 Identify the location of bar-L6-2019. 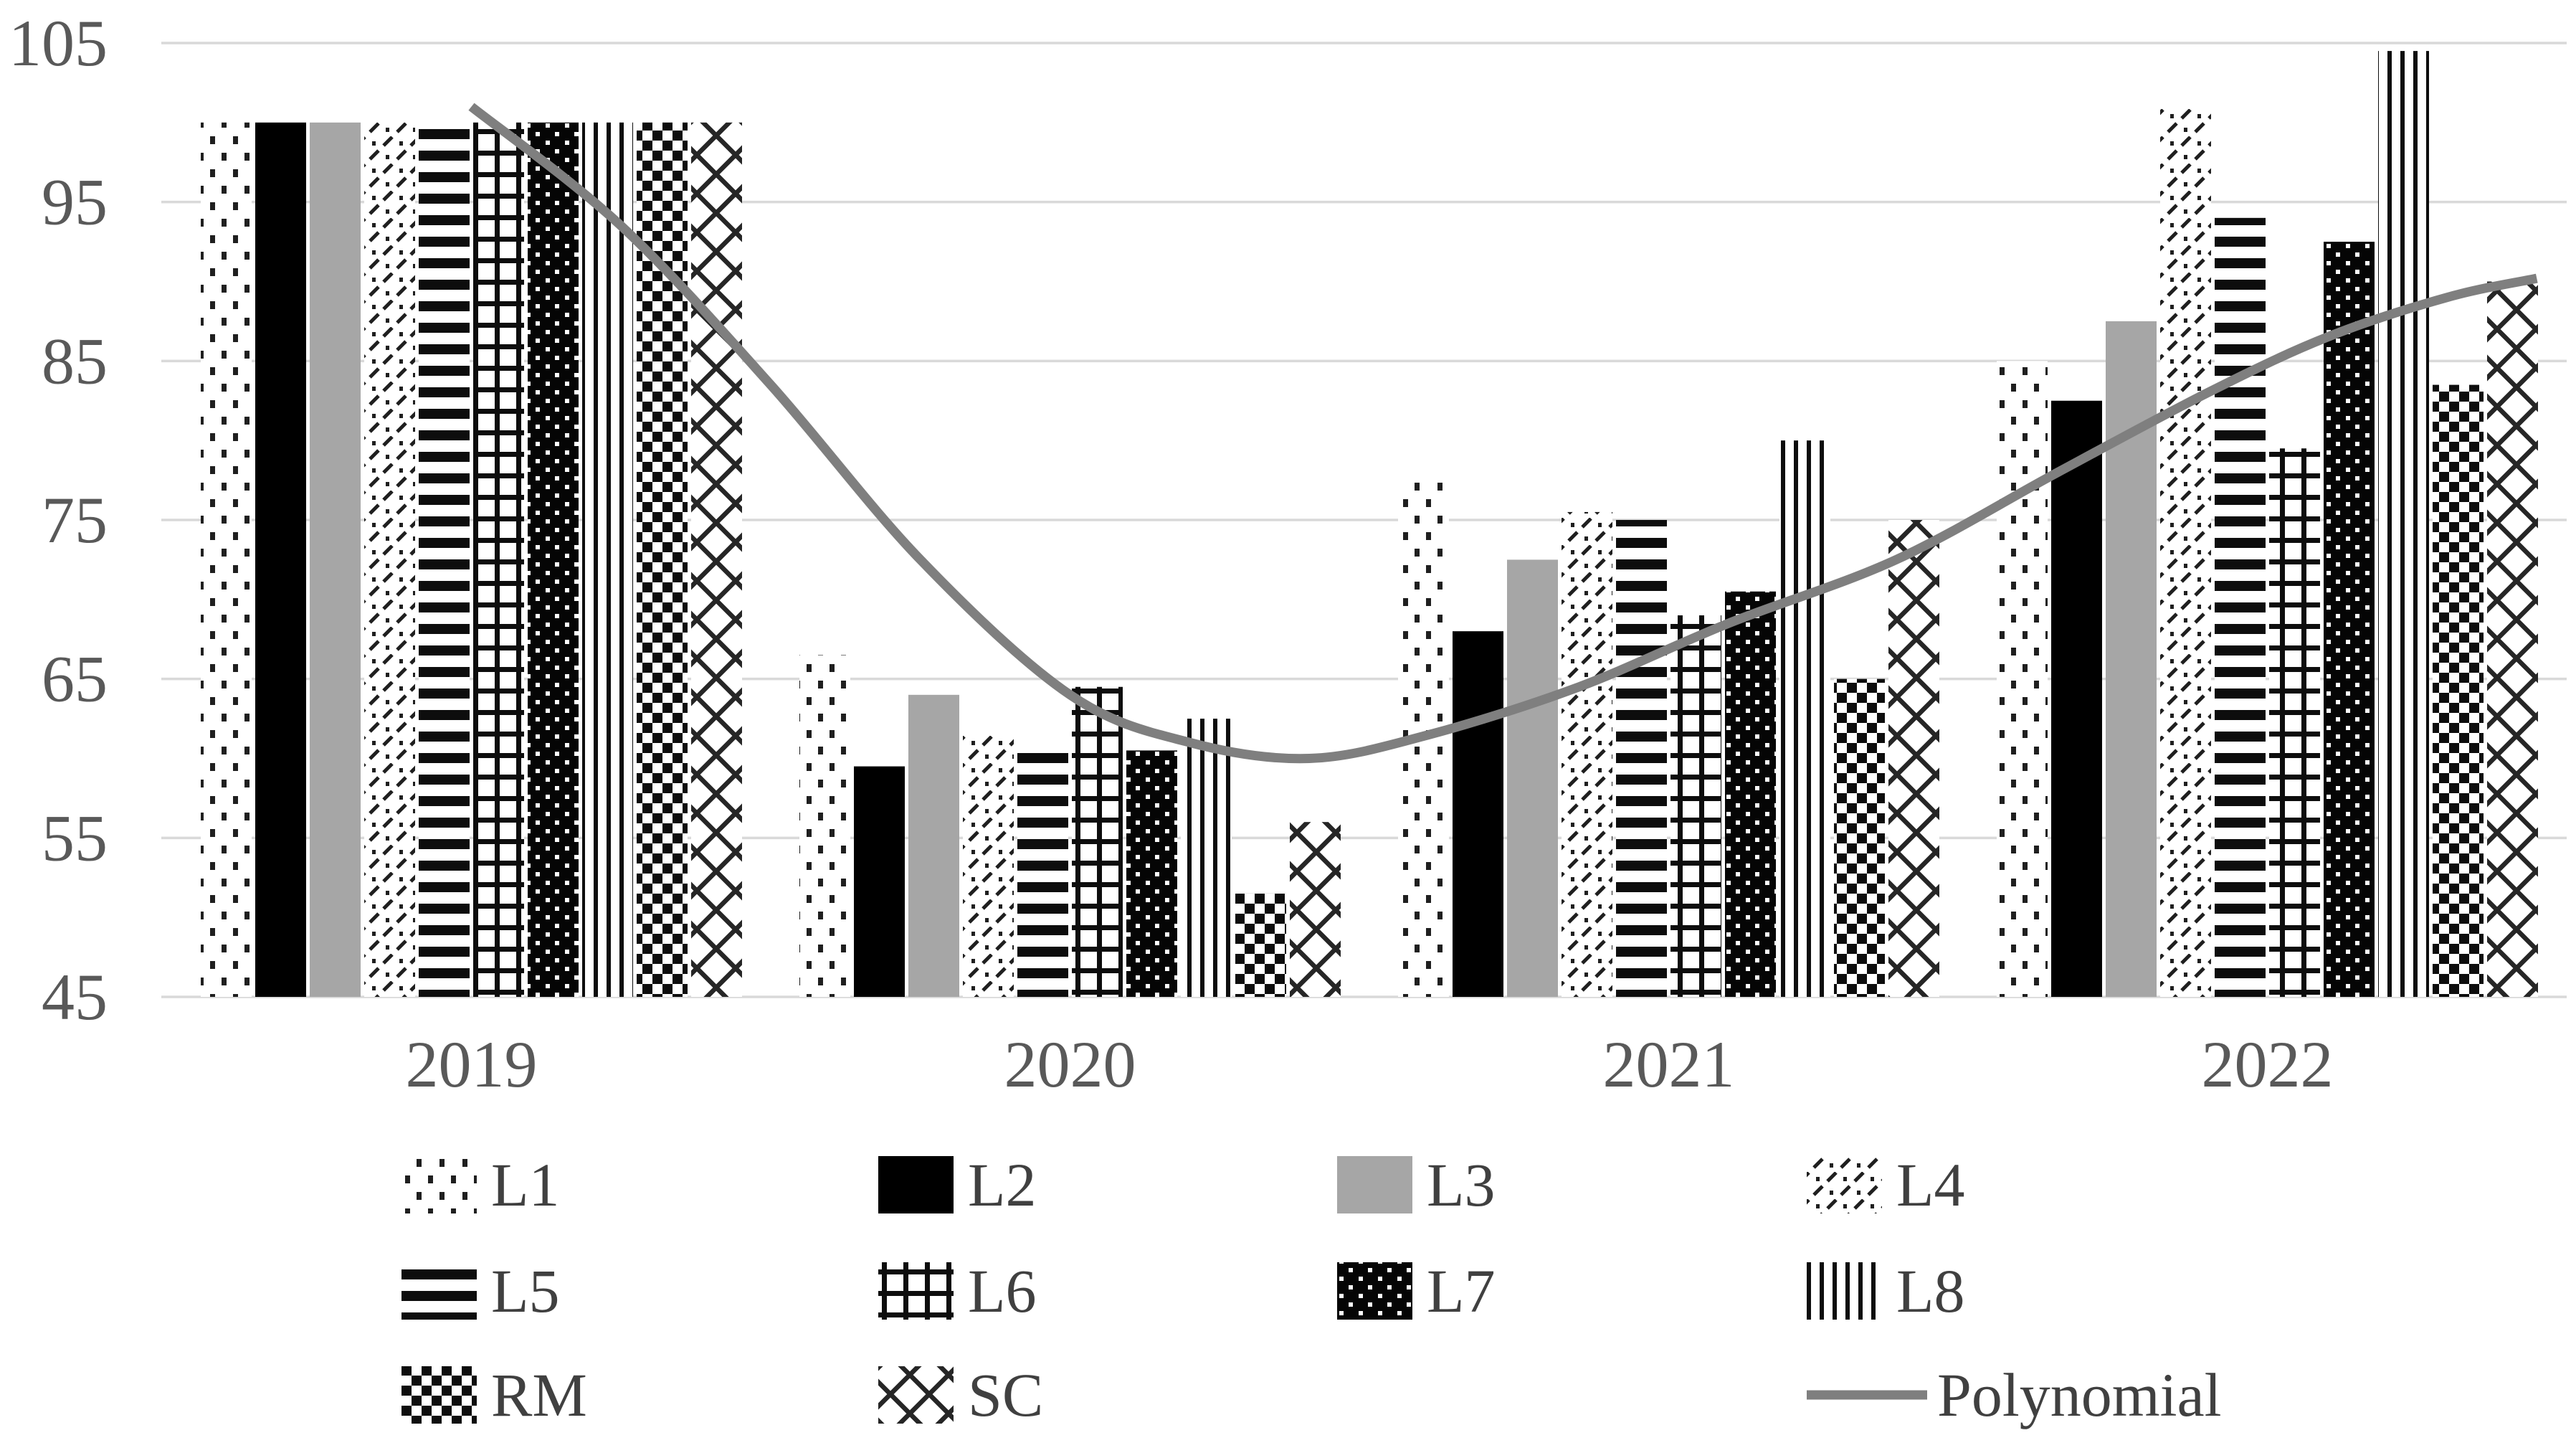
(498, 559).